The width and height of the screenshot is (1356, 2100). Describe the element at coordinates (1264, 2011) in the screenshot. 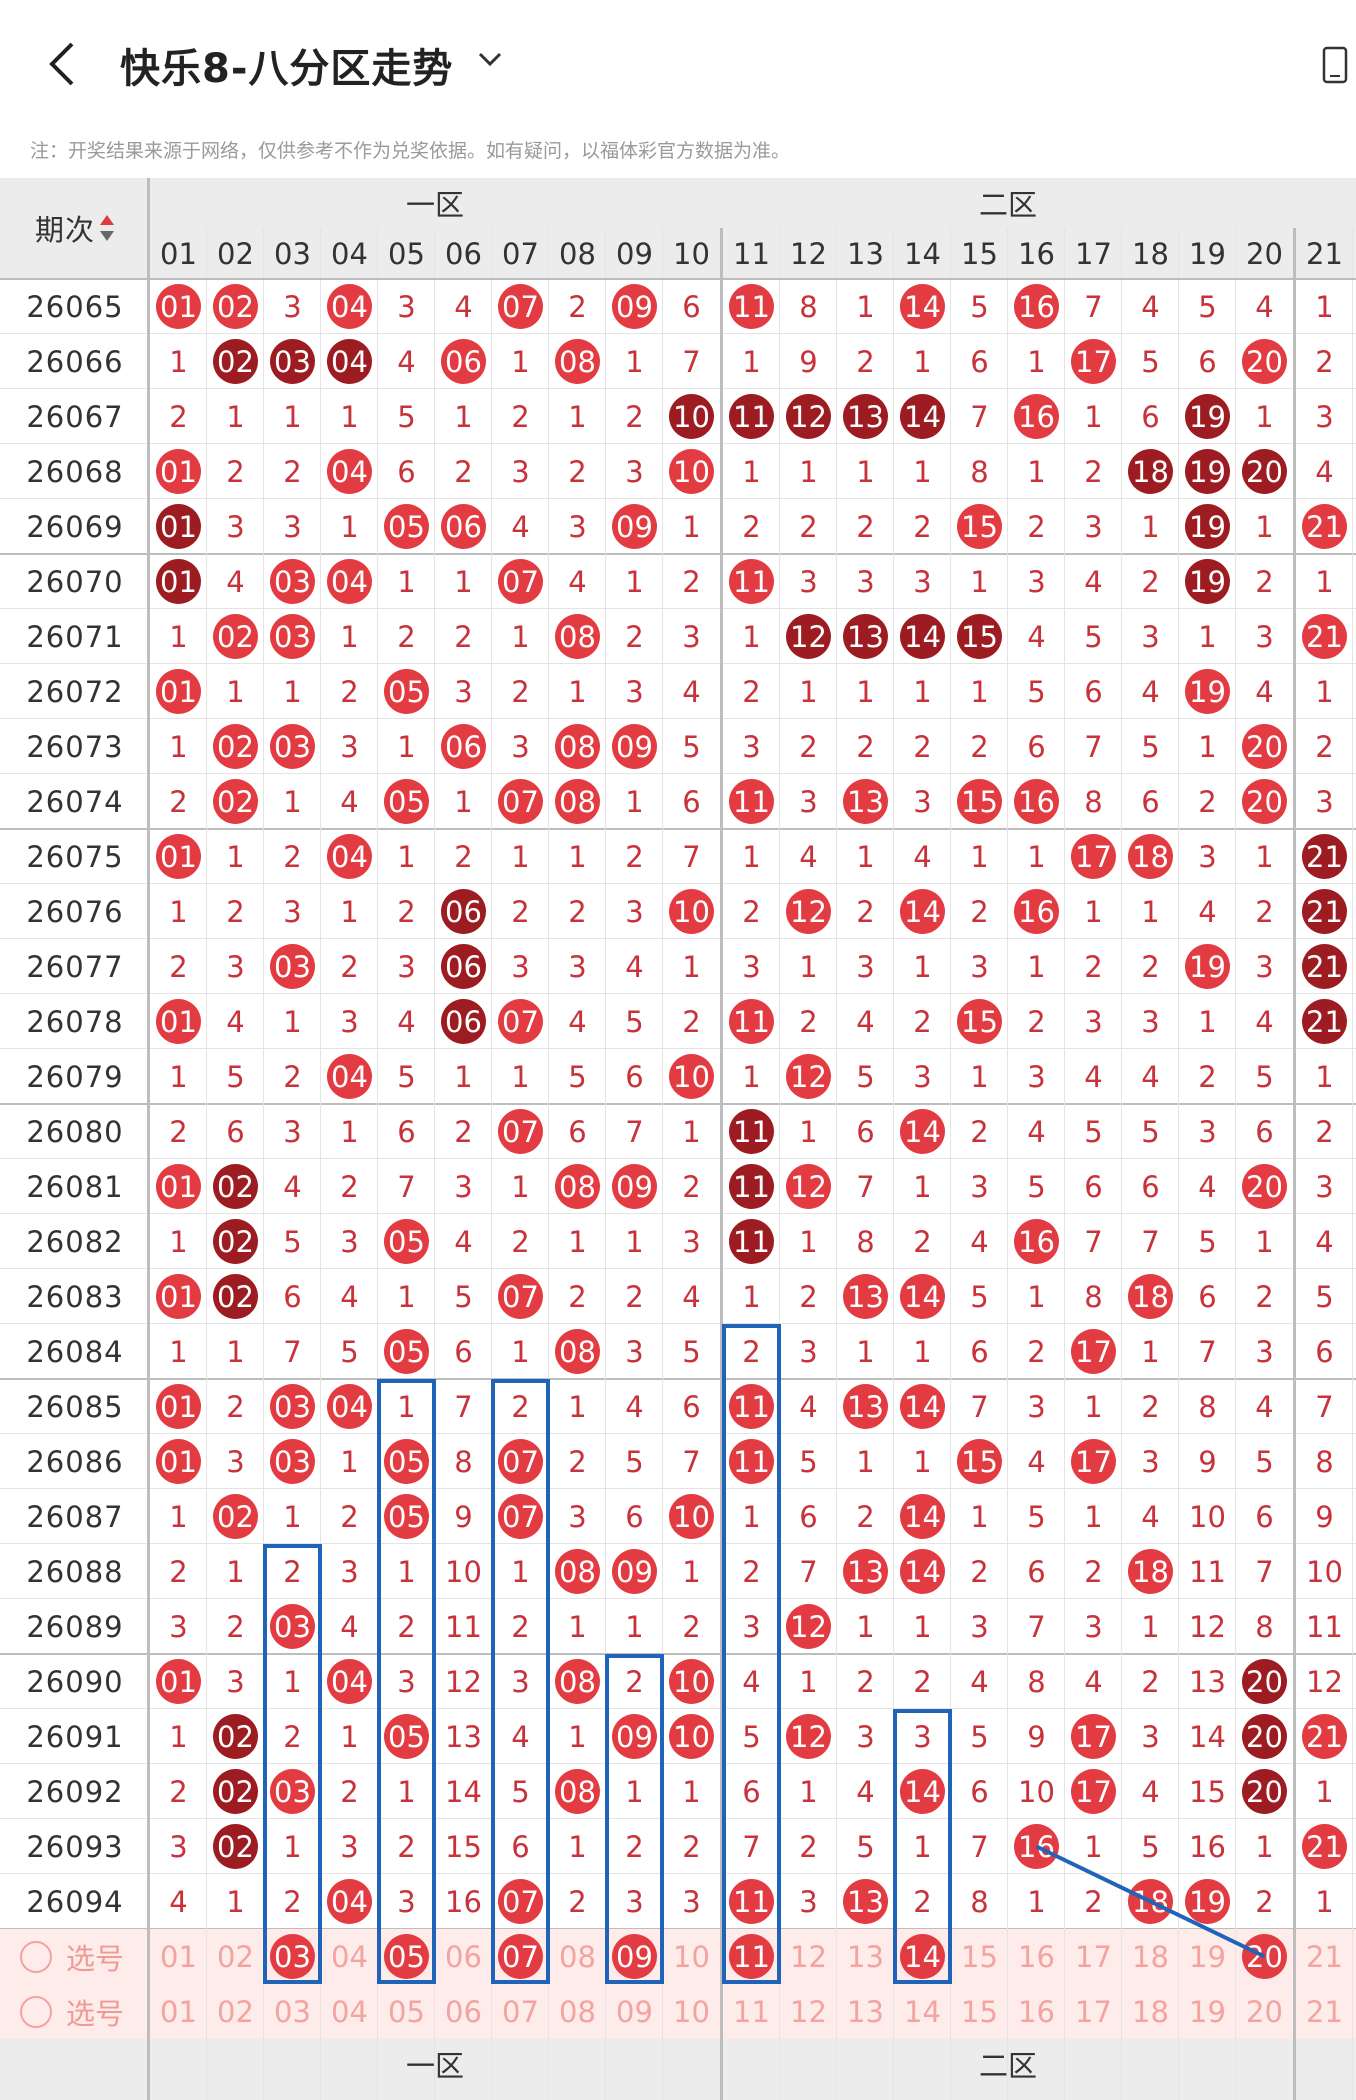

I see `select-cell: 20` at that location.